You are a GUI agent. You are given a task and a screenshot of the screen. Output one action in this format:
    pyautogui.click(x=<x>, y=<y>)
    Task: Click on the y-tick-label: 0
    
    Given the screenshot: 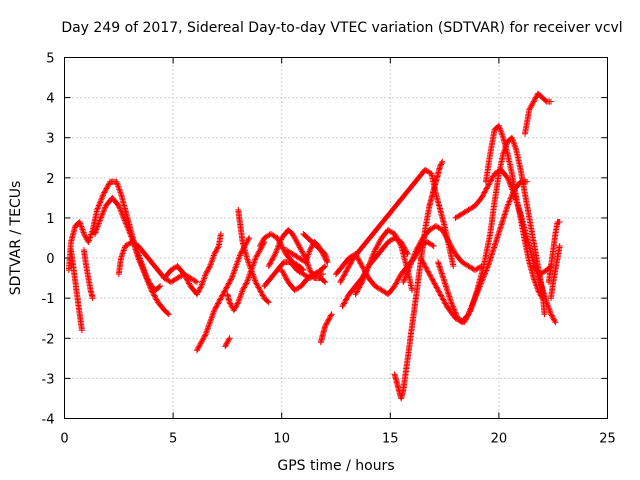 What is the action you would take?
    pyautogui.click(x=50, y=259)
    